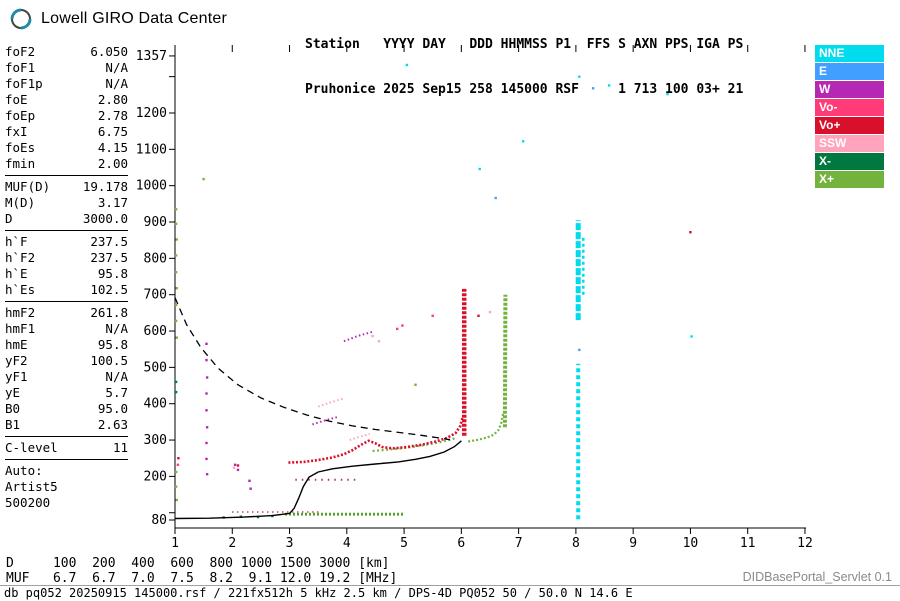  Describe the element at coordinates (155, 367) in the screenshot. I see `y-tick-label: 500` at that location.